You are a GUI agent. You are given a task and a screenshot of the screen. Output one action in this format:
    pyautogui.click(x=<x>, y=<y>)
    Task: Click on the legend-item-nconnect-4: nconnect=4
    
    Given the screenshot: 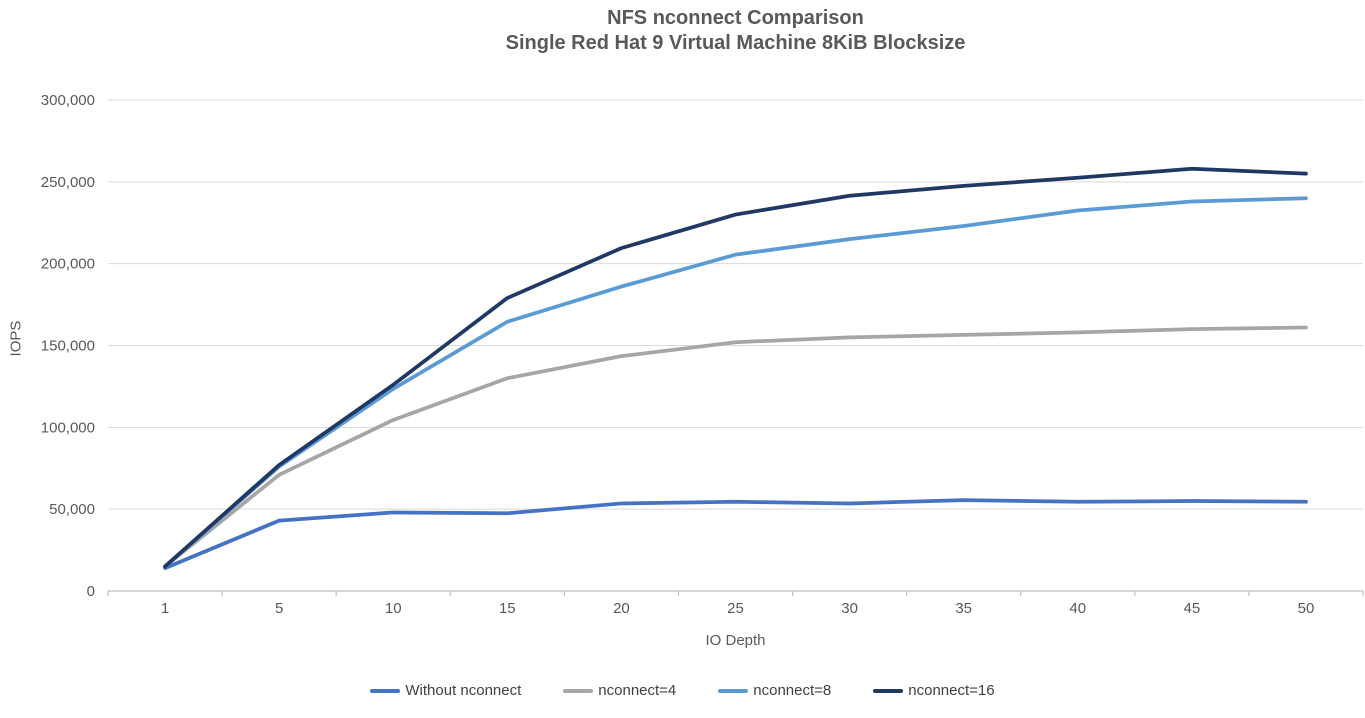 What is the action you would take?
    pyautogui.click(x=619, y=690)
    